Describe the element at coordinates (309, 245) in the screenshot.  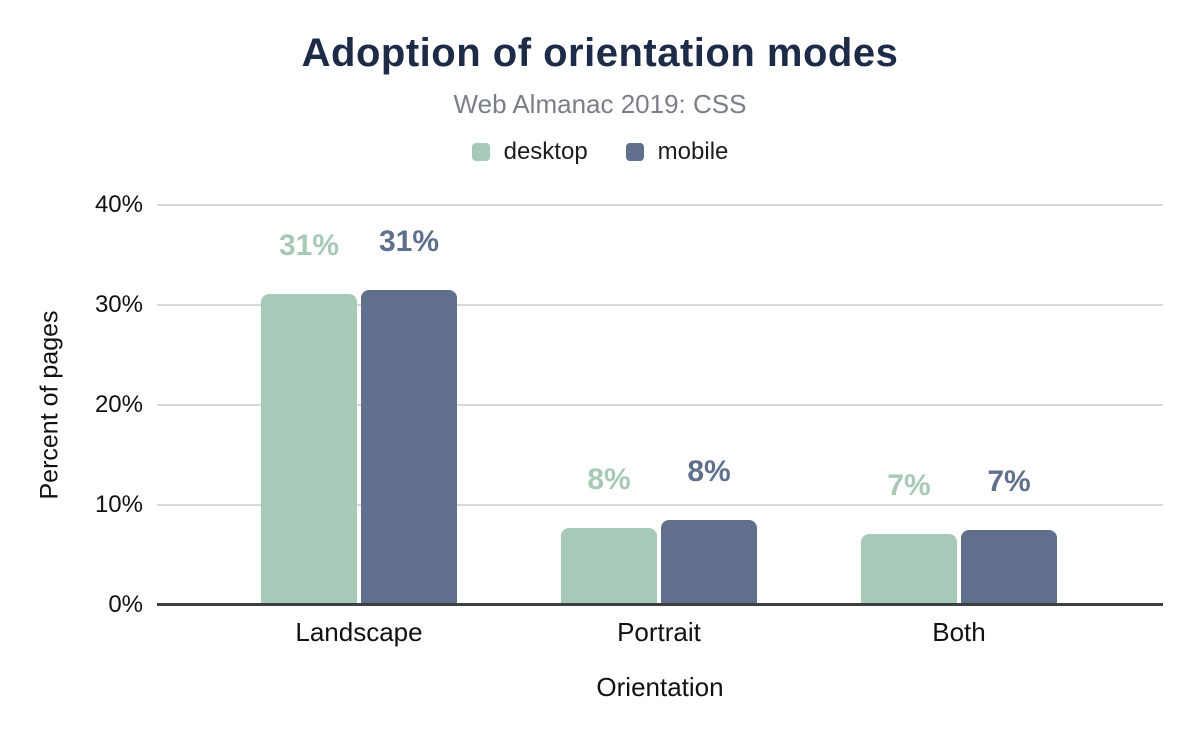
I see `bar-label-desktop-landscape: 31%` at that location.